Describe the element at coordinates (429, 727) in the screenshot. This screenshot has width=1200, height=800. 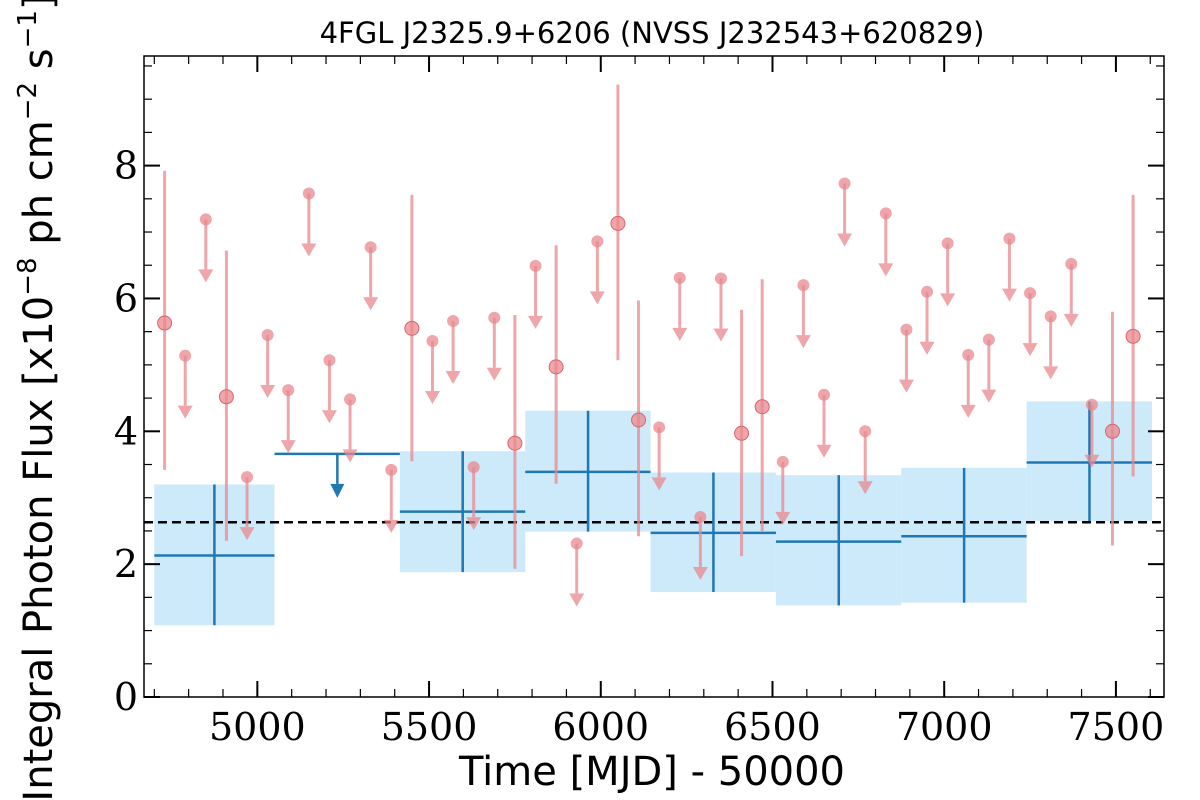
I see `x-tick-label: 5500` at that location.